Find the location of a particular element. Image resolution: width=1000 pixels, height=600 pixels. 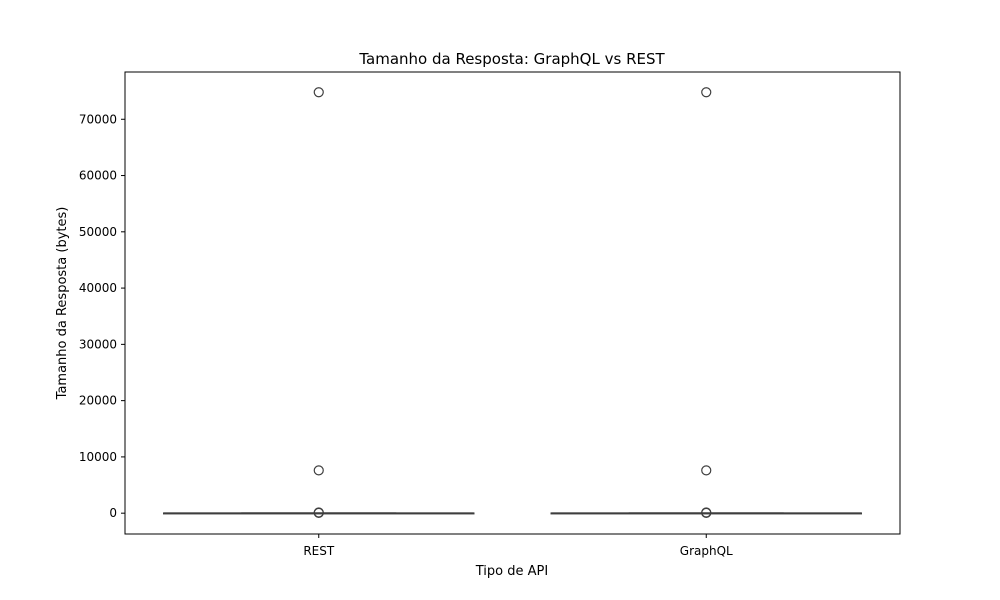

y-tick-label: 60000 is located at coordinates (98, 176).